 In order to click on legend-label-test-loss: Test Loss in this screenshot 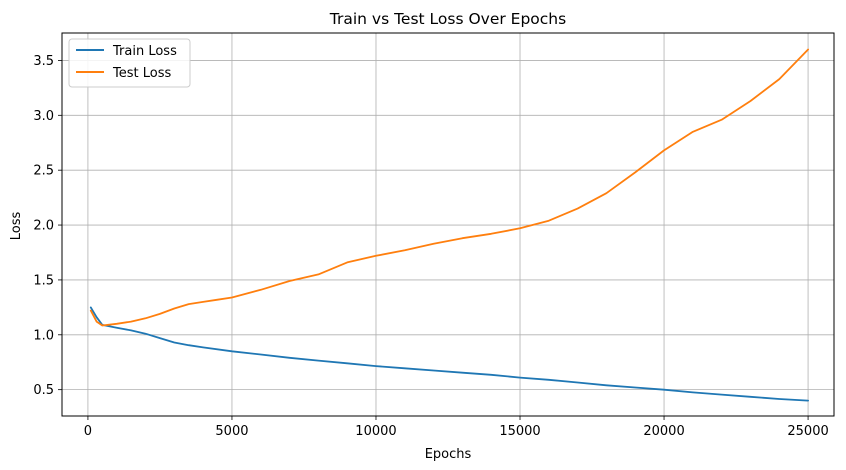, I will do `click(141, 73)`.